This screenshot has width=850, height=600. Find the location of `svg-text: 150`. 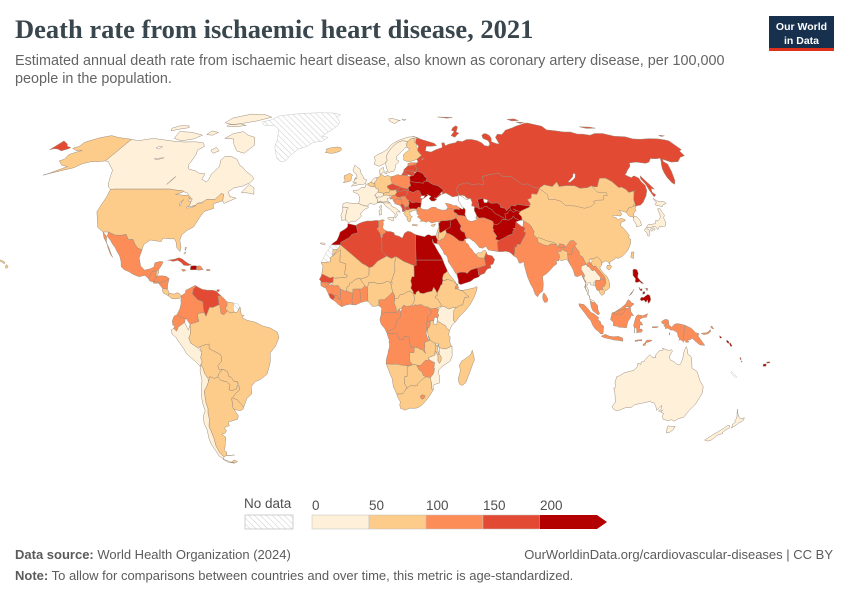

svg-text: 150 is located at coordinates (494, 505).